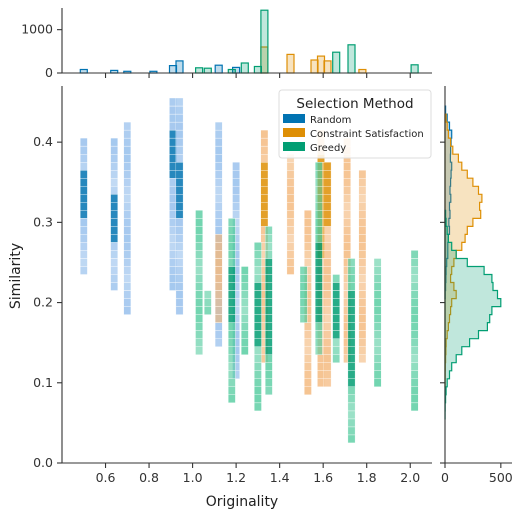 The height and width of the screenshot is (518, 523). What do you see at coordinates (242, 502) in the screenshot?
I see `x-axis-title: Originality` at bounding box center [242, 502].